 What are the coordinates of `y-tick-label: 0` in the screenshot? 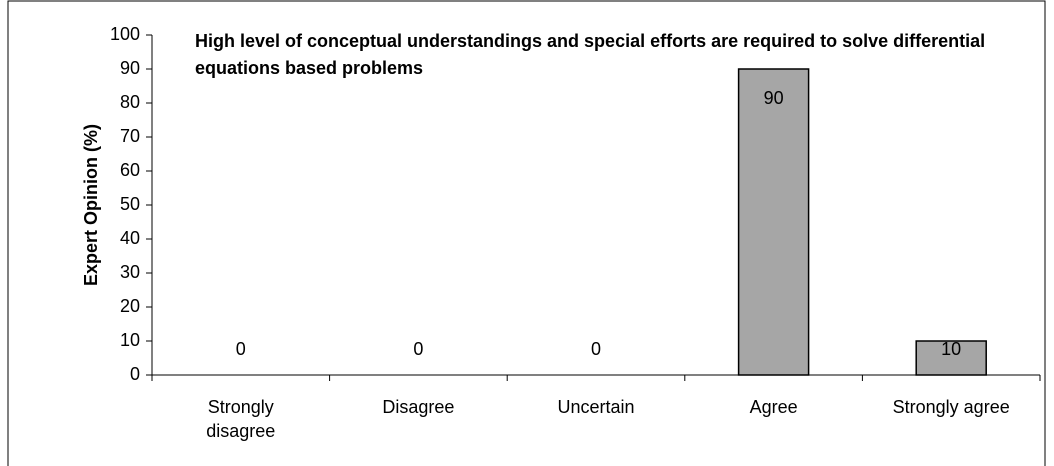 It's located at (135, 374).